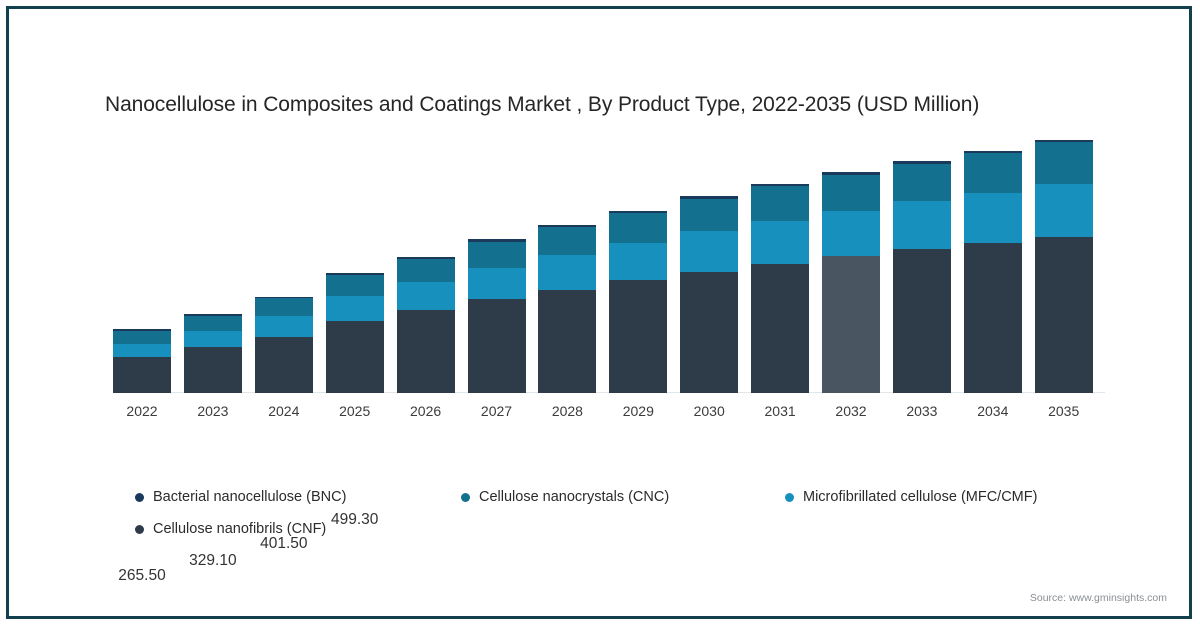 This screenshot has width=1200, height=627. I want to click on x-axis-tick-label: 2024, so click(284, 411).